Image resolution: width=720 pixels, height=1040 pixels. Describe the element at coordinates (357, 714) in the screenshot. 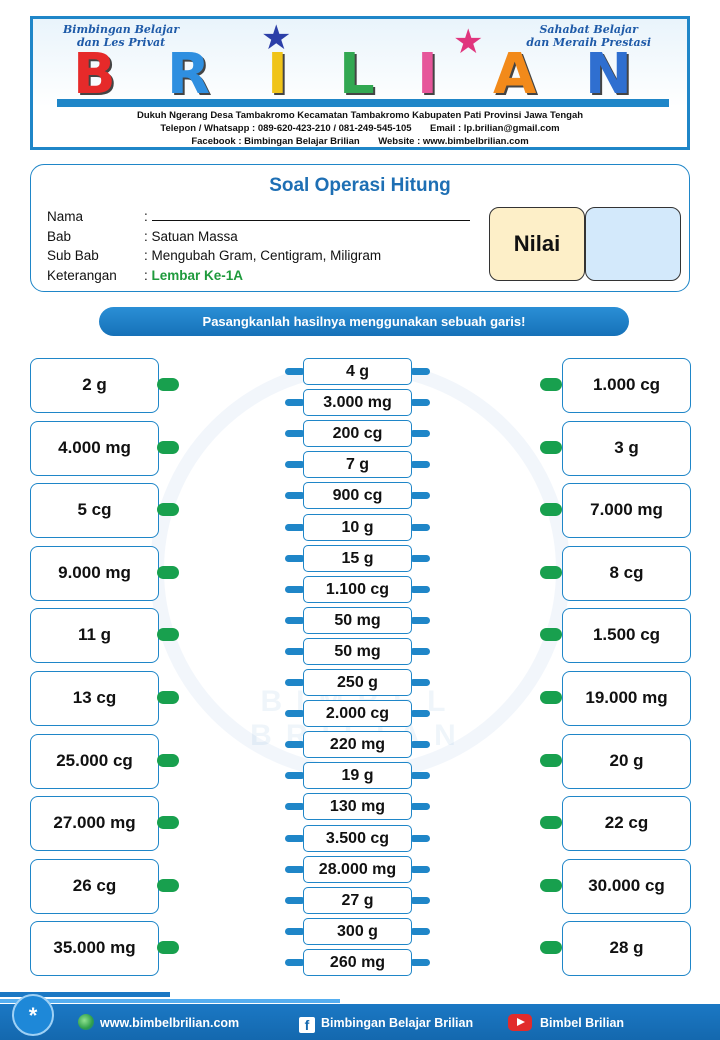

I see `middle-item: 2.000 cg` at that location.